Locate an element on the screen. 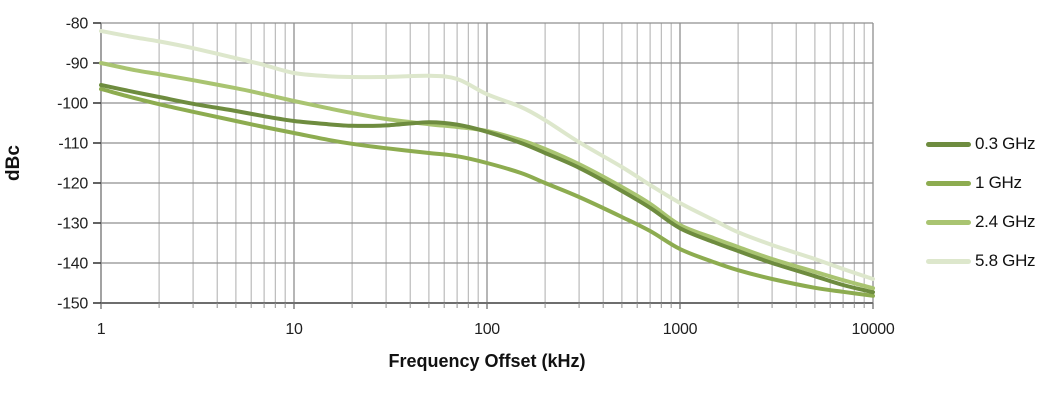  x-tick-label: 100 is located at coordinates (487, 329).